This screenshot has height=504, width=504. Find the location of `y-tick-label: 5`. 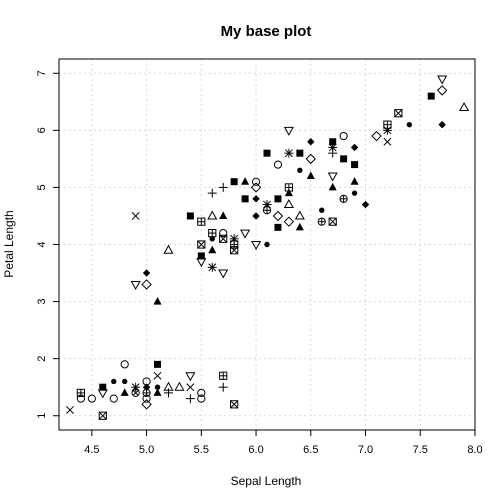

y-tick-label: 5 is located at coordinates (42, 187).